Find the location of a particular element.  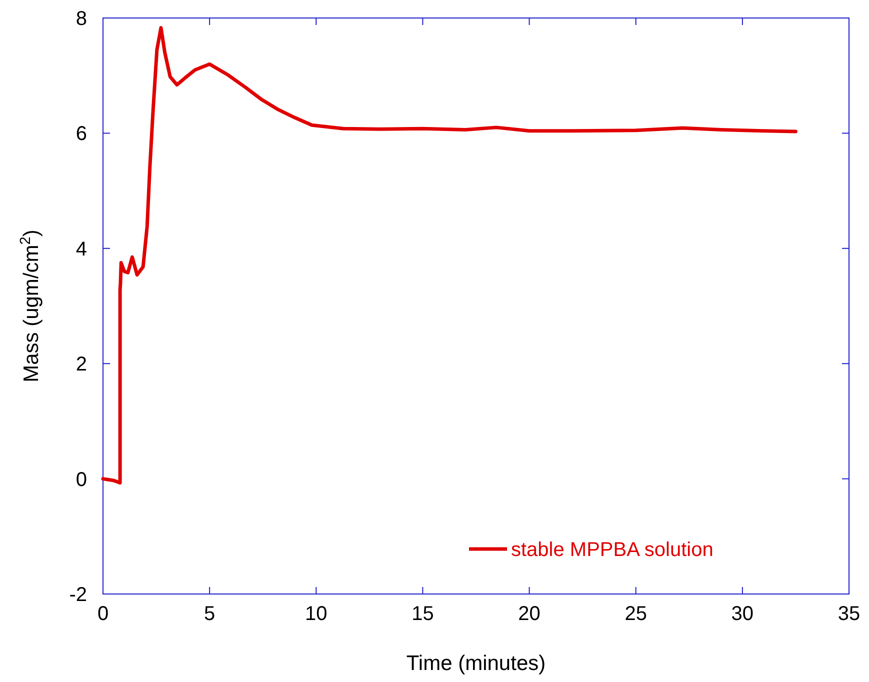

x-tick-label: 20 is located at coordinates (529, 614).